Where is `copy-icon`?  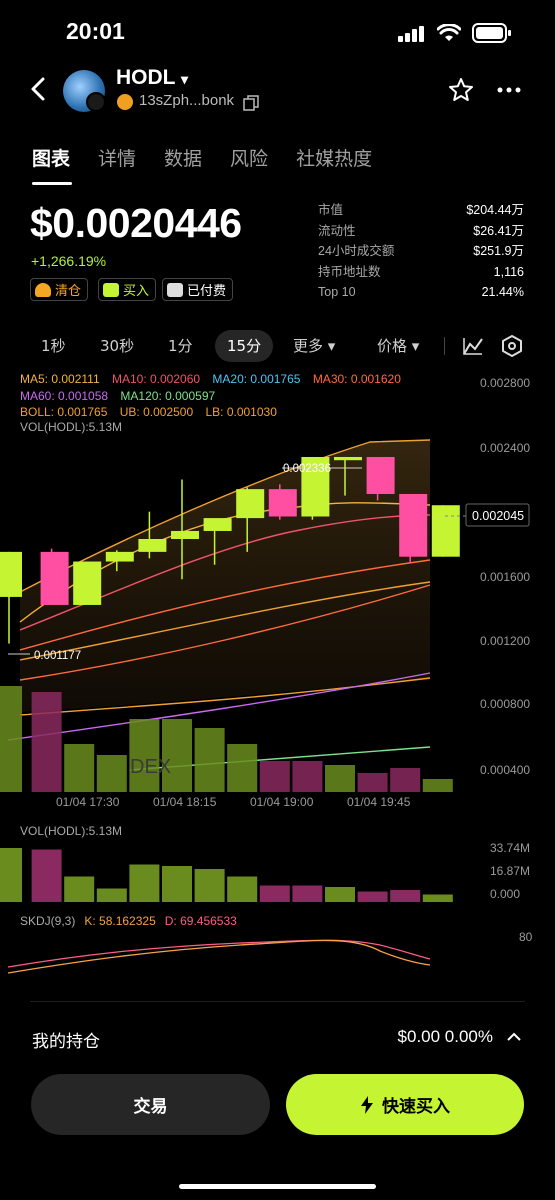 copy-icon is located at coordinates (251, 103).